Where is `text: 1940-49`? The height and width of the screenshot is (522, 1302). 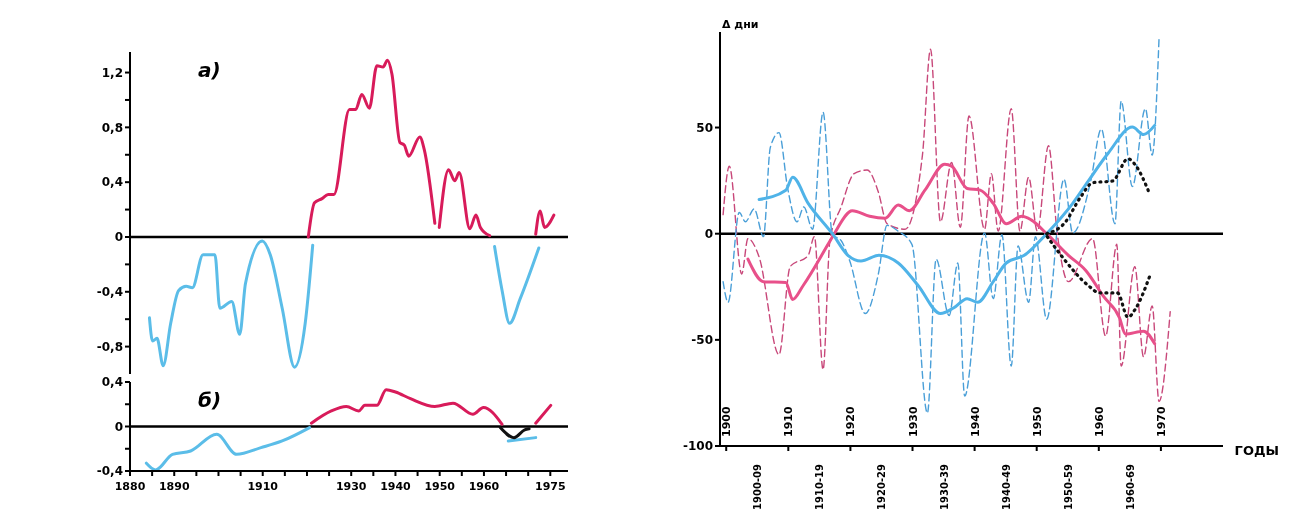
text: 1940-49 is located at coordinates (1006, 486).